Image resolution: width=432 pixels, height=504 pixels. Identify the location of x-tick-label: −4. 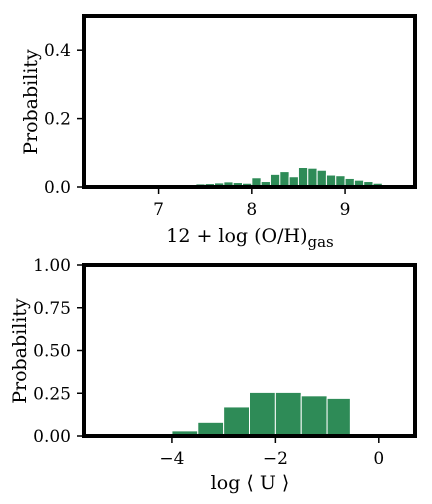
(171, 459).